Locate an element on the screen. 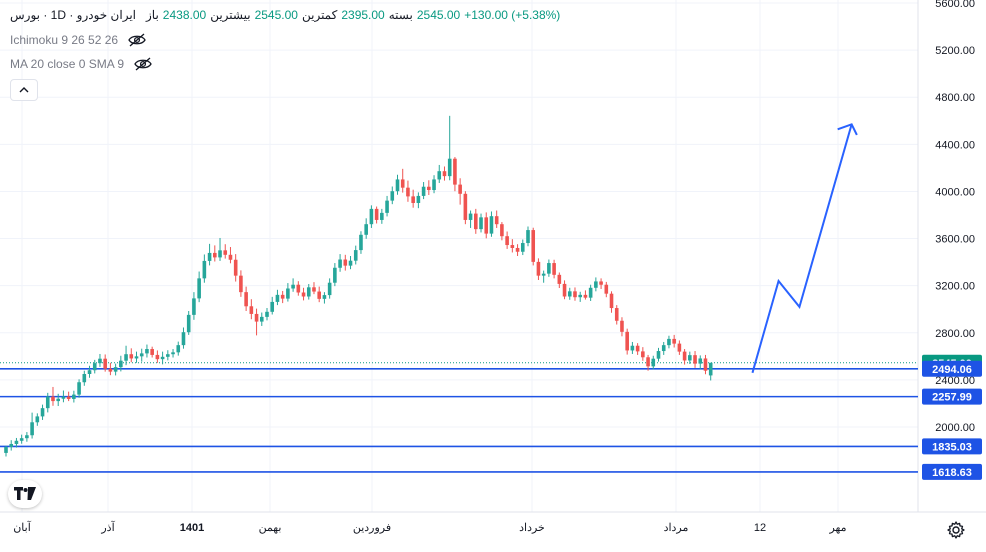 This screenshot has height=552, width=986. legend-indicator-ma: MA 20 close 0 SMA 9 is located at coordinates (81, 64).